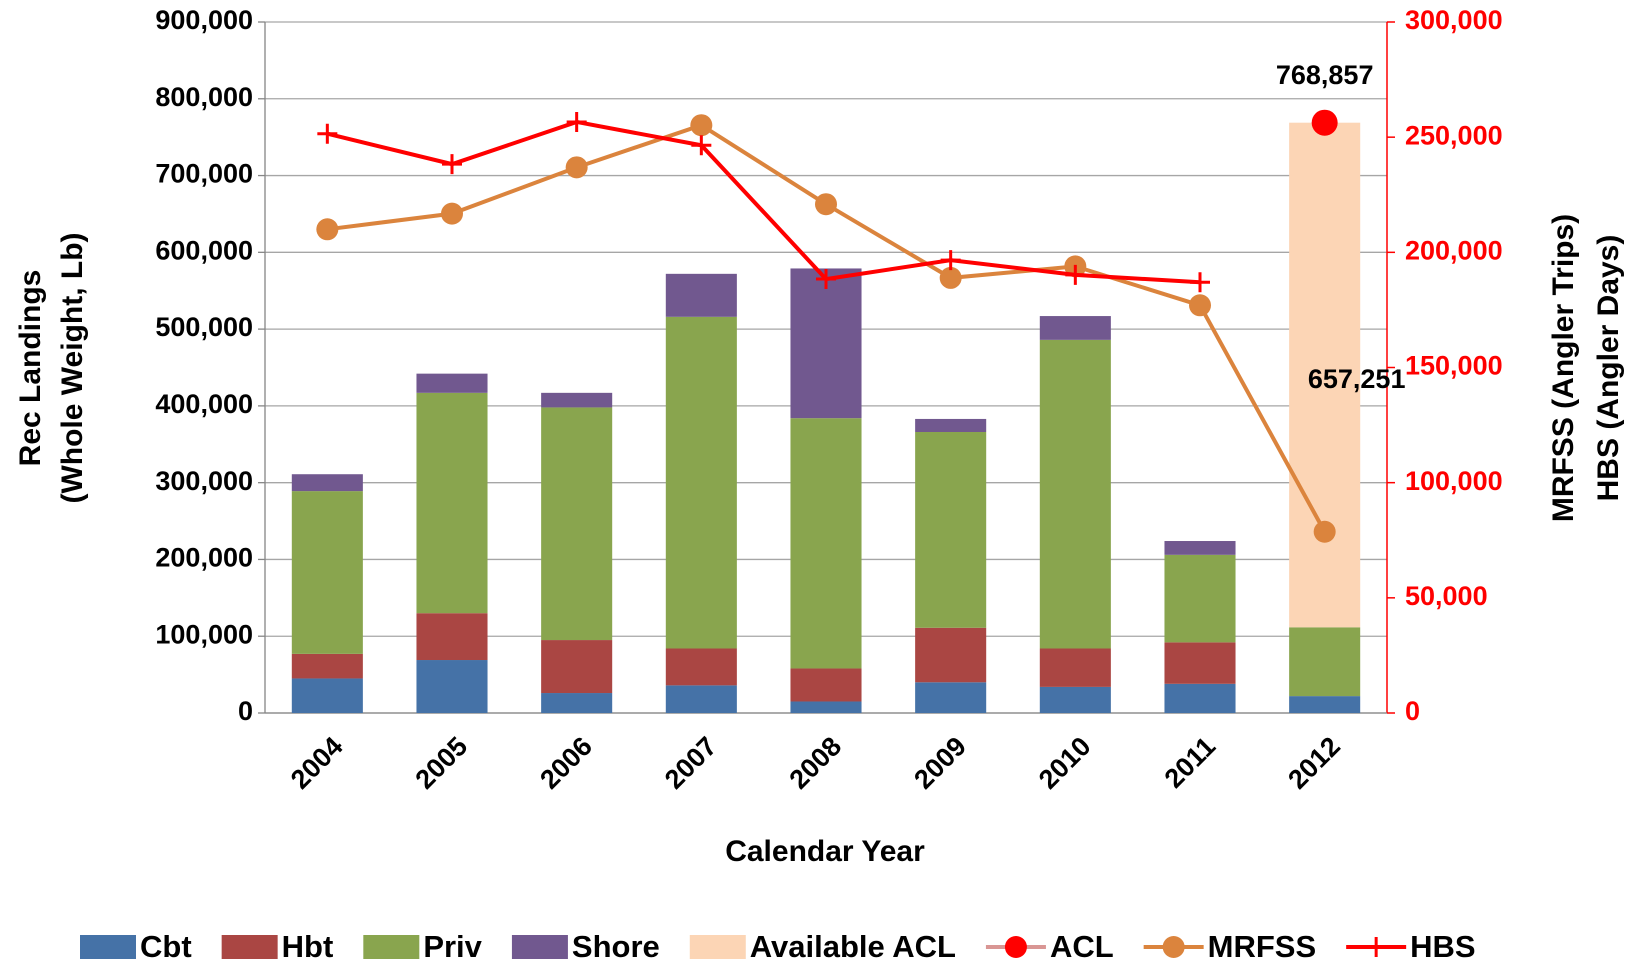 Image resolution: width=1642 pixels, height=963 pixels. Describe the element at coordinates (1454, 20) in the screenshot. I see `y2-tick-label: 300,000` at that location.